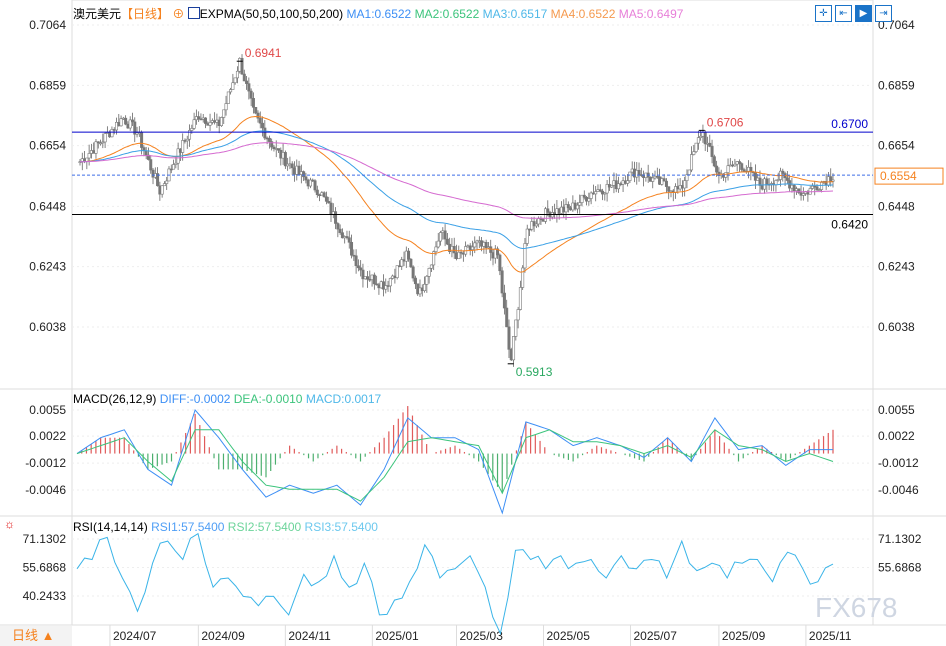 The height and width of the screenshot is (646, 946). I want to click on x-tick-label: 2025/01, so click(397, 636).